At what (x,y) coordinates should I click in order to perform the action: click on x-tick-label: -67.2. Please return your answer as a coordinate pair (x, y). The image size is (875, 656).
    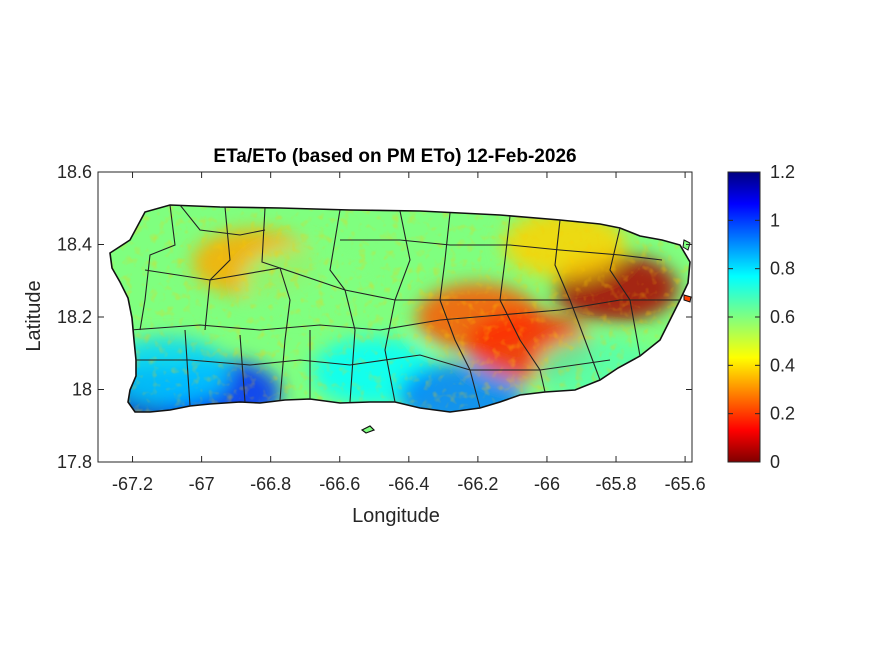
    Looking at the image, I should click on (132, 484).